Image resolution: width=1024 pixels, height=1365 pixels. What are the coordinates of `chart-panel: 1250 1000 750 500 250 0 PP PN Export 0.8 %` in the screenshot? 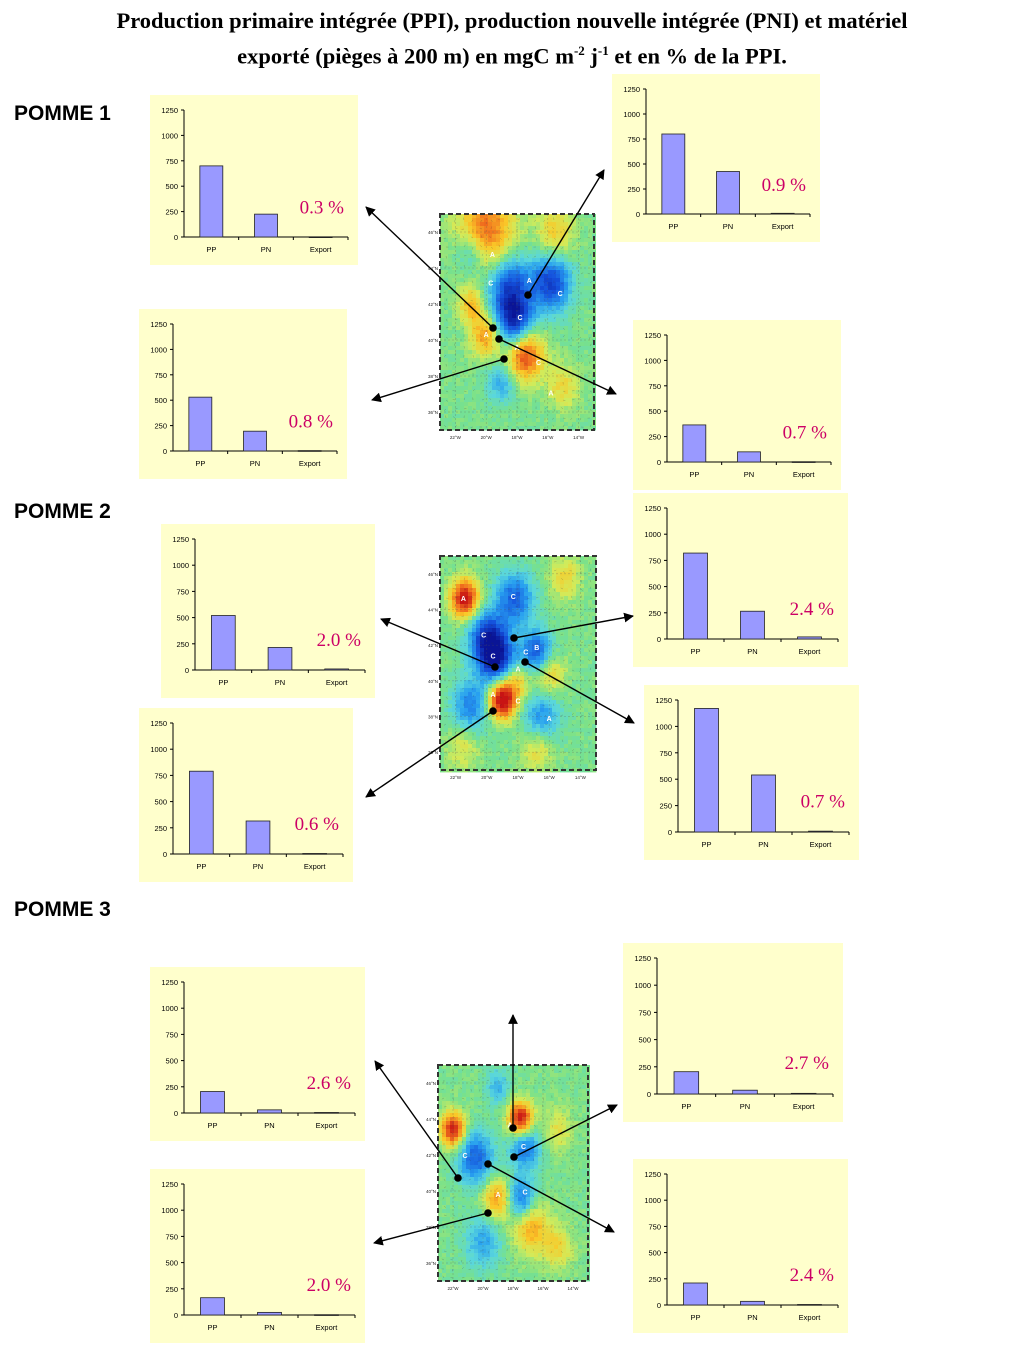 It's located at (243, 394).